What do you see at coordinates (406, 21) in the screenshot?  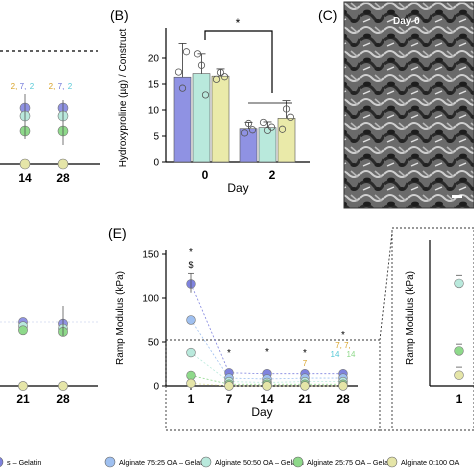 I see `sem-day-label: Day 0` at bounding box center [406, 21].